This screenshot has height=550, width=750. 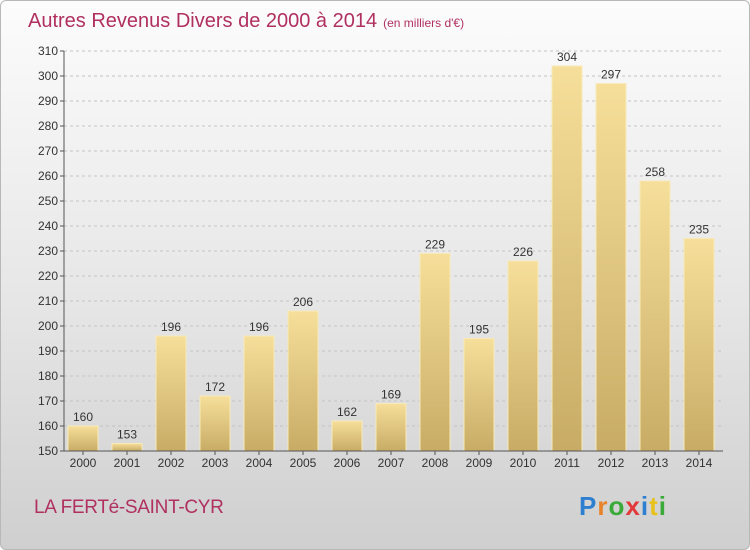 What do you see at coordinates (303, 302) in the screenshot?
I see `value-label: 206` at bounding box center [303, 302].